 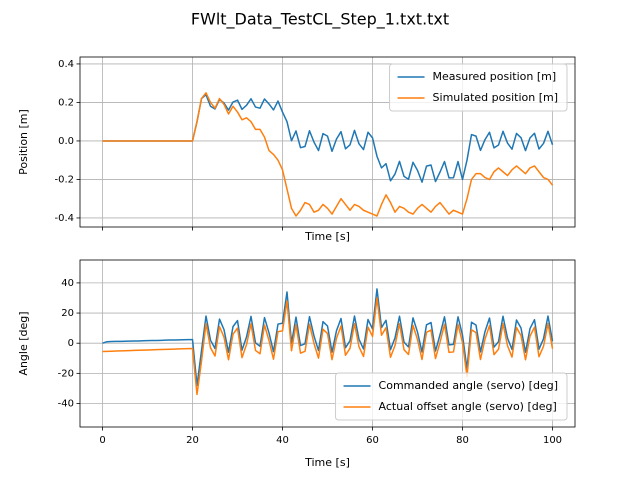 I want to click on figure-title: FWlt_Data_TestCL_Step_1.txt.txt, so click(x=320, y=20).